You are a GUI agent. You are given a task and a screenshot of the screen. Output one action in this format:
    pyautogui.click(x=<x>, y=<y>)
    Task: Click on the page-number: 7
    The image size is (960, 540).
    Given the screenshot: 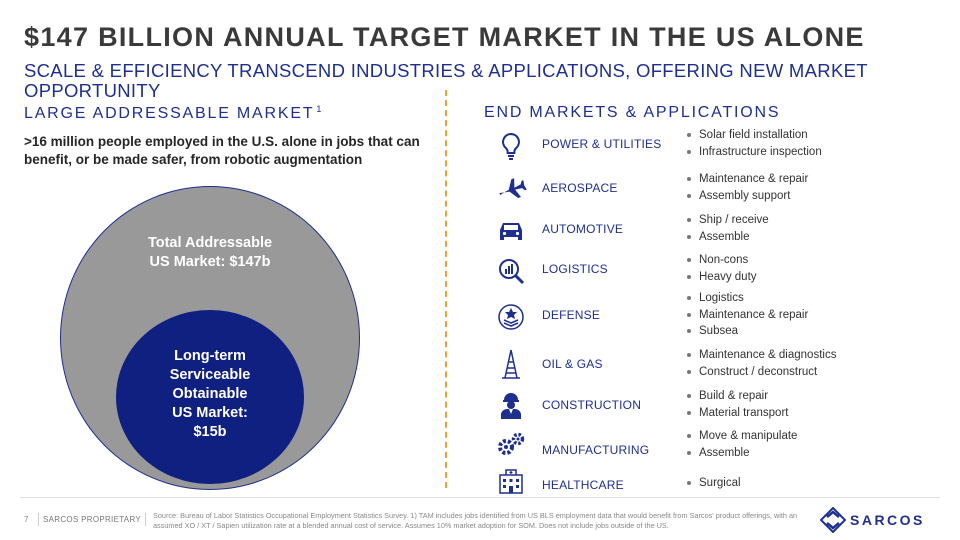 What is the action you would take?
    pyautogui.click(x=26, y=519)
    